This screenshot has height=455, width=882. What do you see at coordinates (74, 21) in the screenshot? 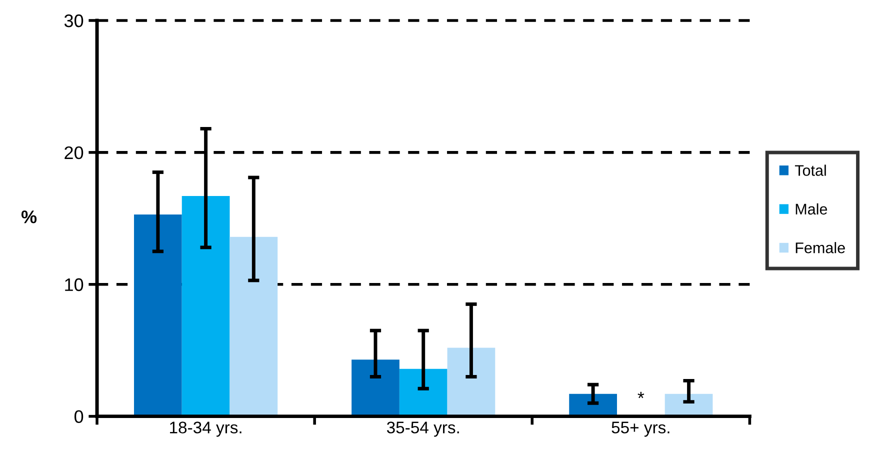
I see `y-tick-label: 30` at bounding box center [74, 21].